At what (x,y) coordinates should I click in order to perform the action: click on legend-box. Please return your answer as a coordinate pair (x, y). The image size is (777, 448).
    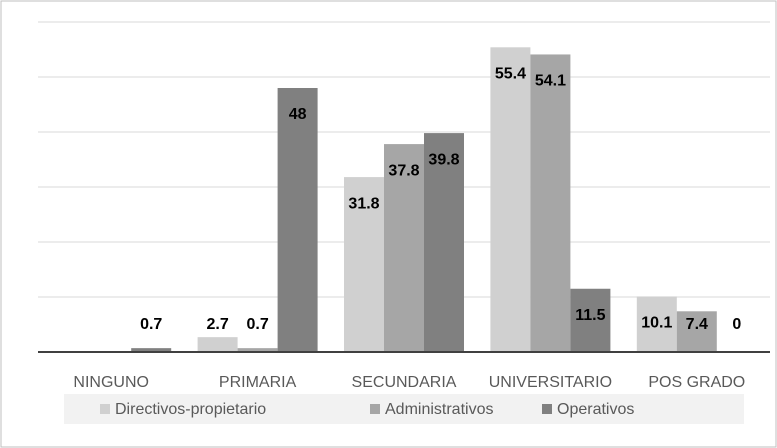
    Looking at the image, I should click on (404, 409).